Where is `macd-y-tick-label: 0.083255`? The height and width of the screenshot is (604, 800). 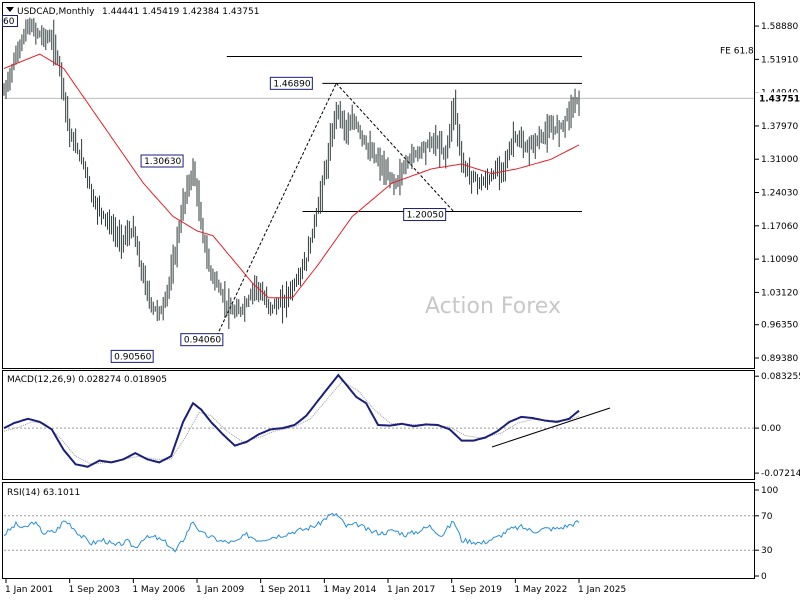
macd-y-tick-label: 0.083255 is located at coordinates (780, 377).